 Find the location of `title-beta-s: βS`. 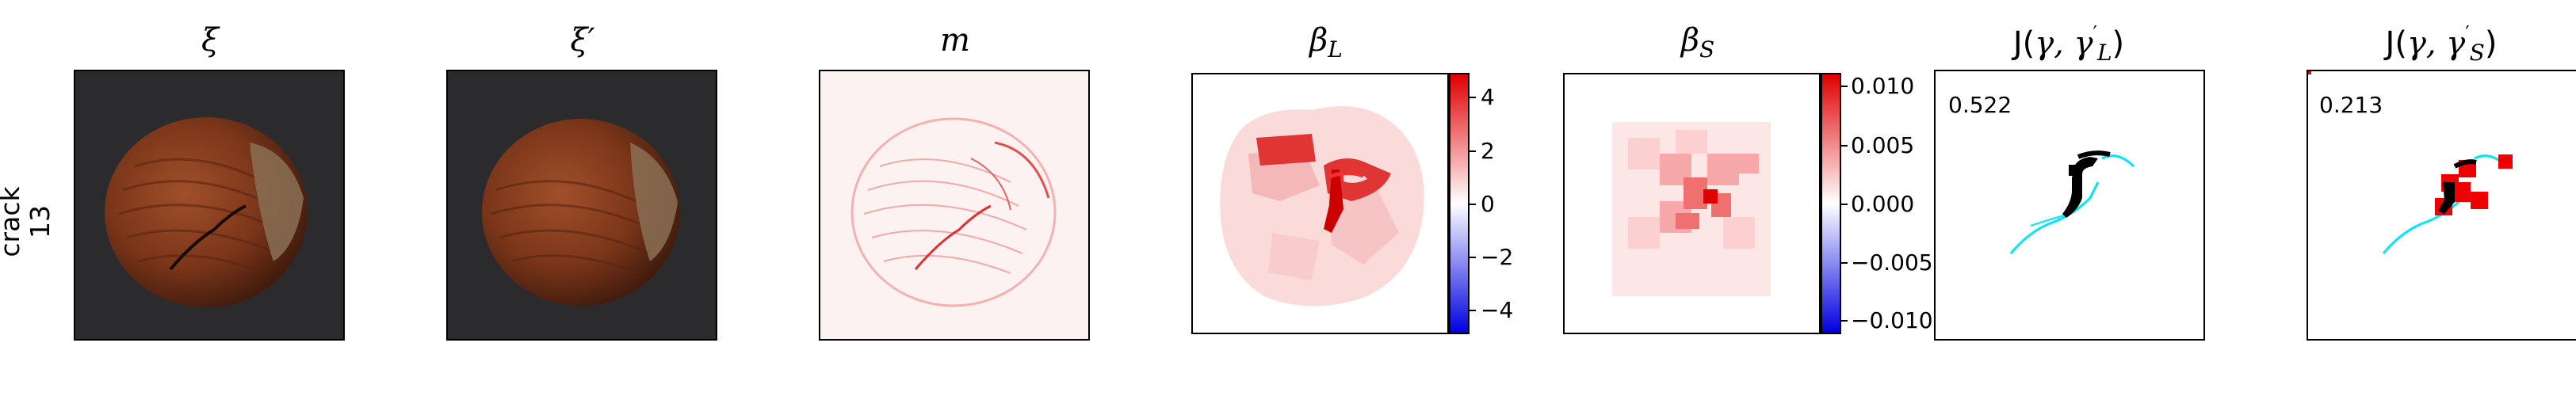

title-beta-s: βS is located at coordinates (1697, 42).